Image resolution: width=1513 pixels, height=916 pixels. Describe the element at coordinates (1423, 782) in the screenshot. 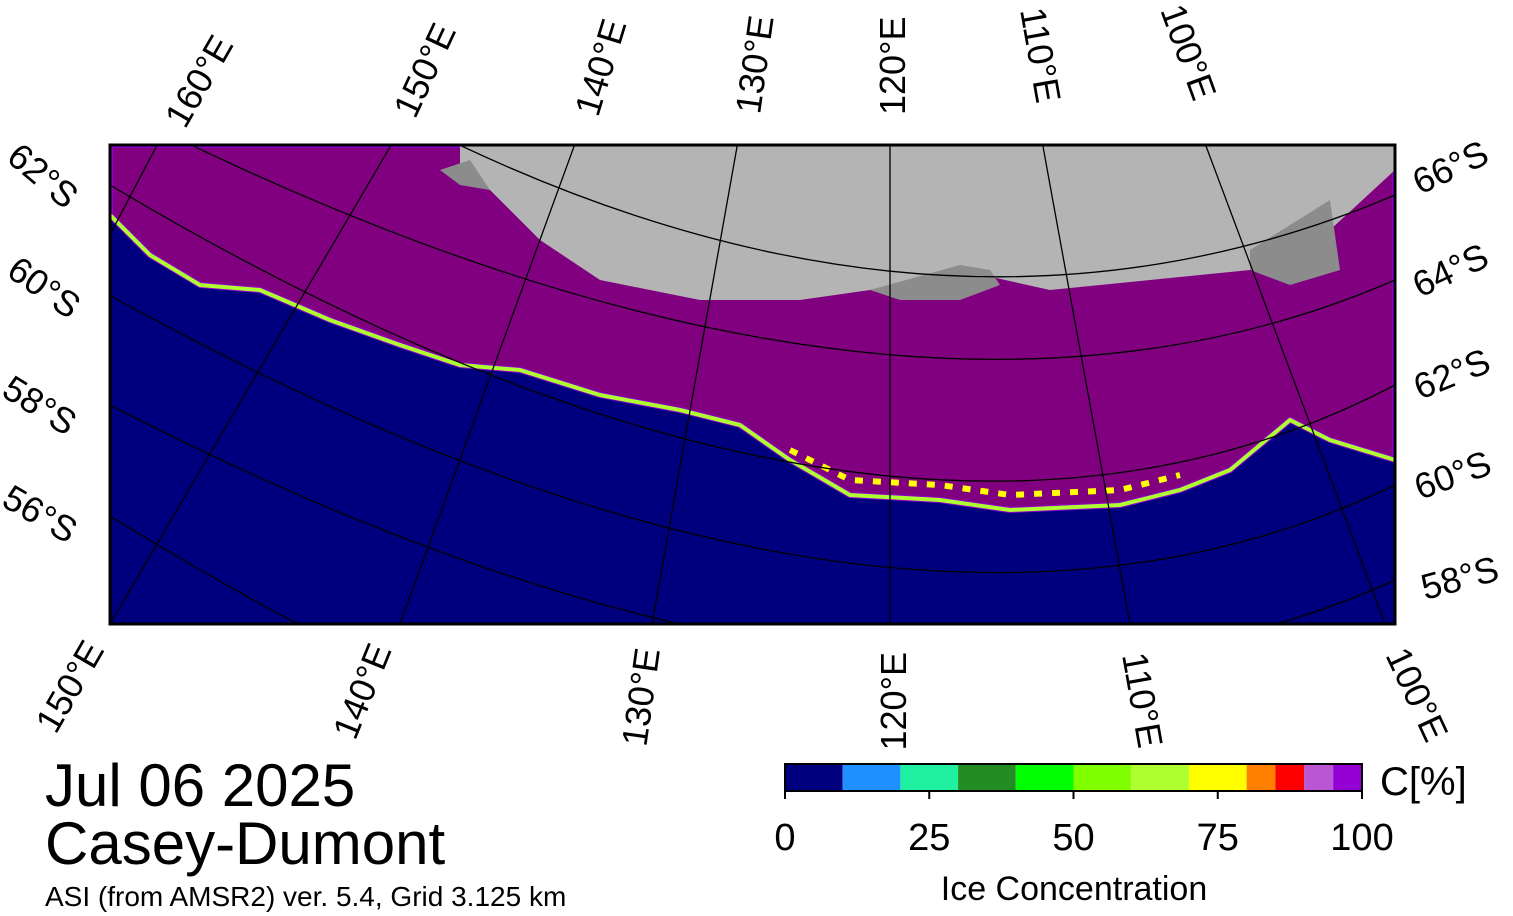

I see `colorbar-unit: C[%]` at that location.